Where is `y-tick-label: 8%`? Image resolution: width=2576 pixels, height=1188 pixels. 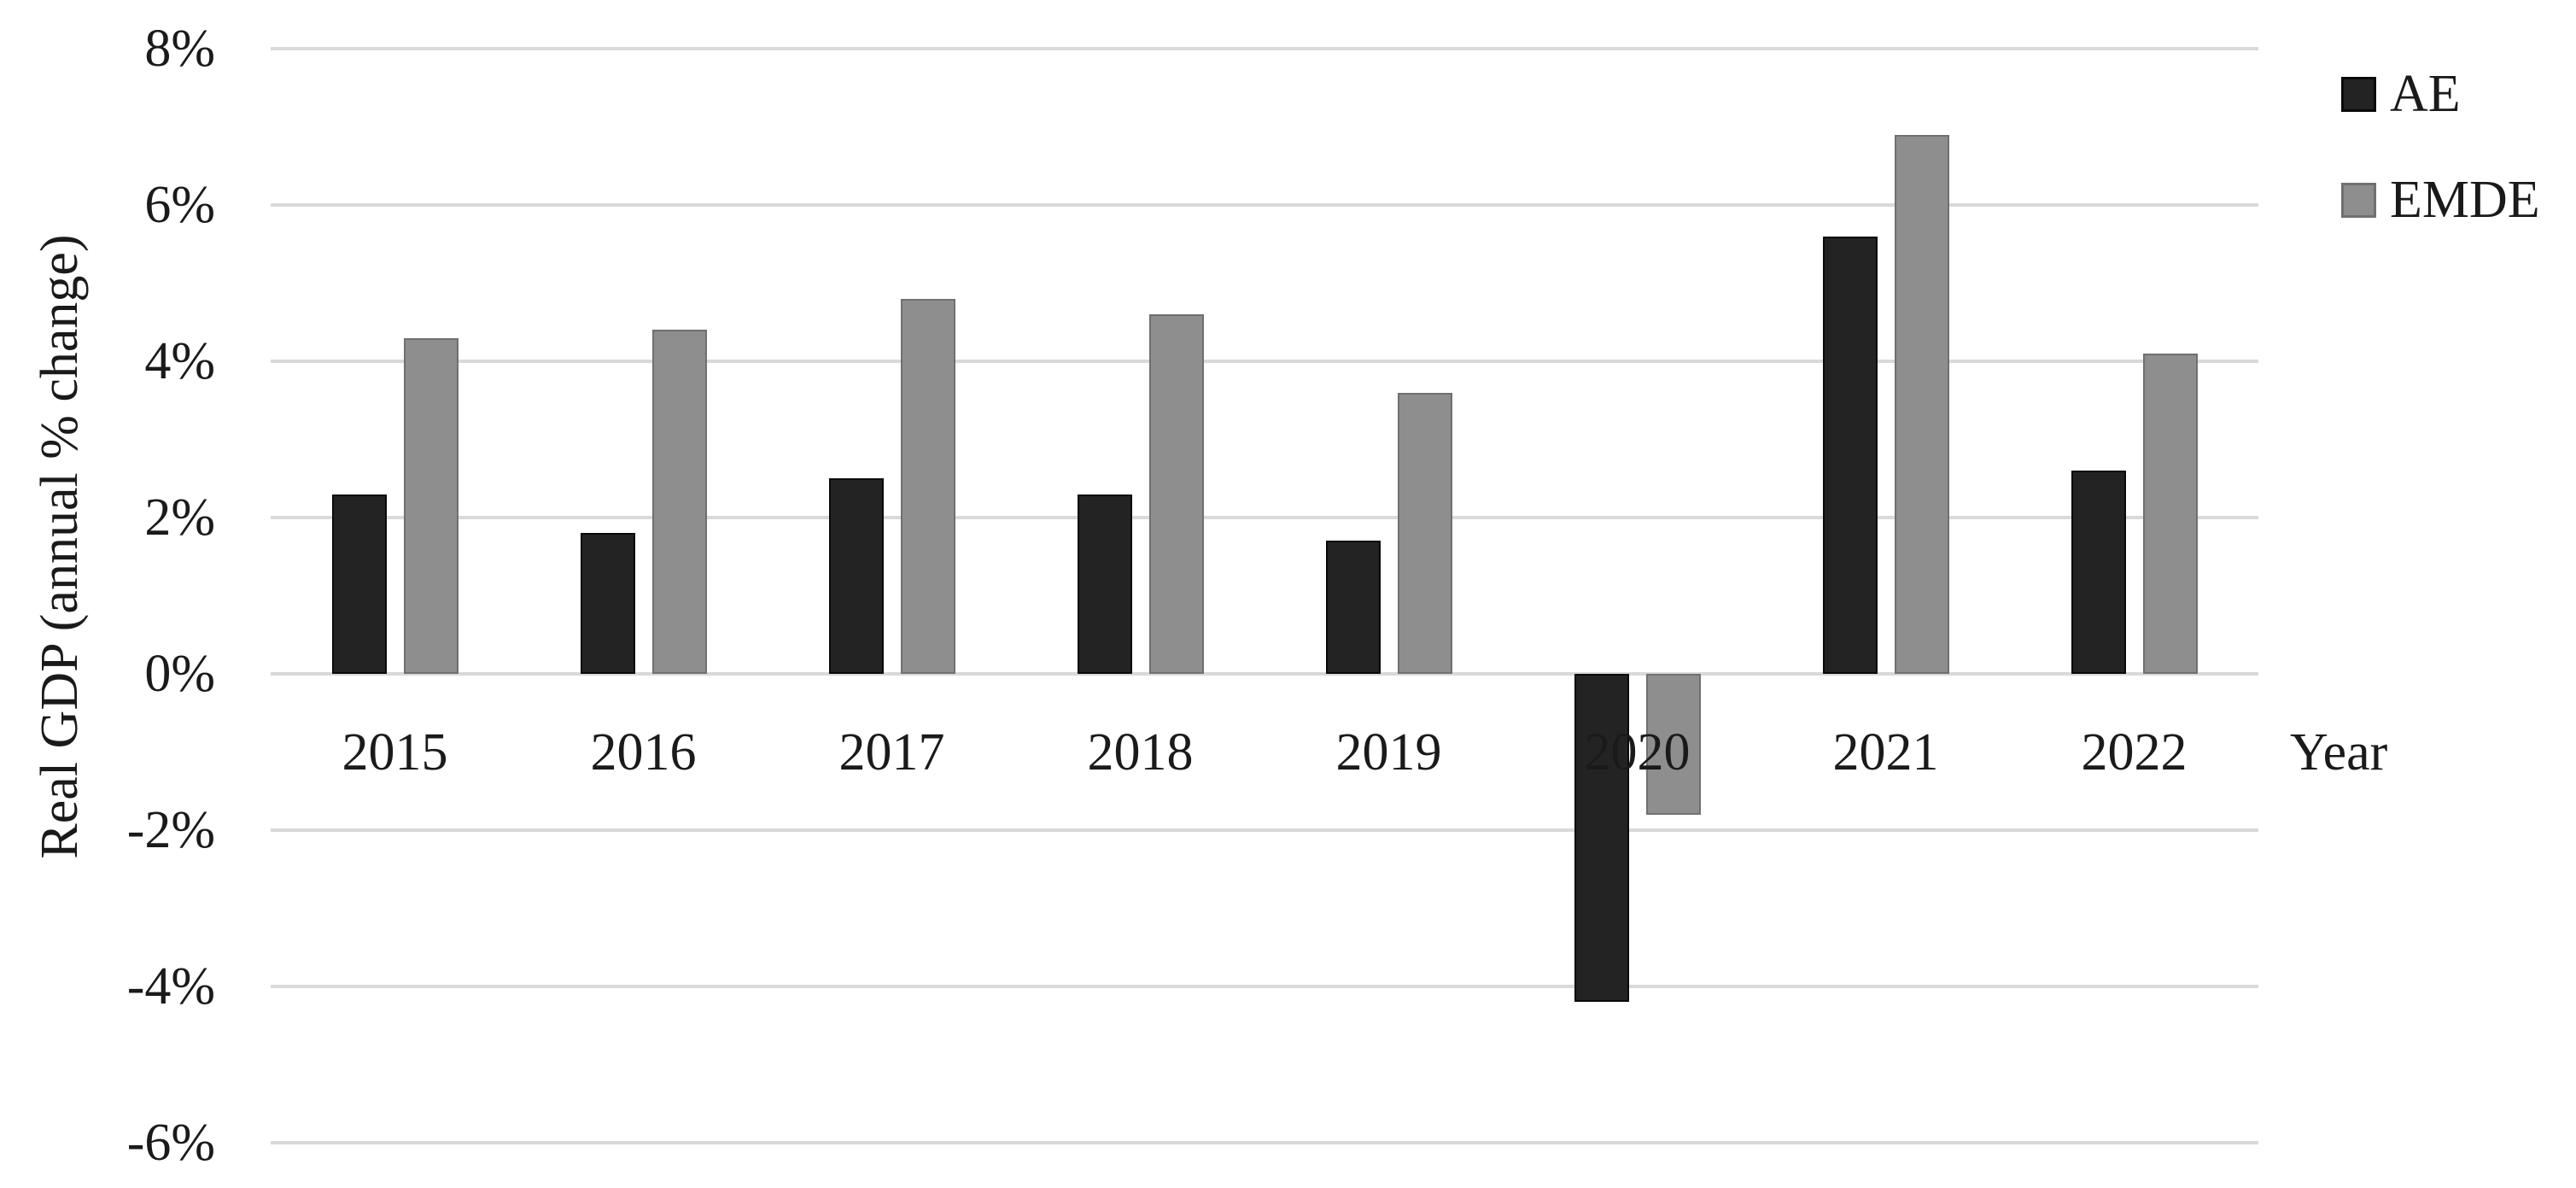 y-tick-label: 8% is located at coordinates (179, 49).